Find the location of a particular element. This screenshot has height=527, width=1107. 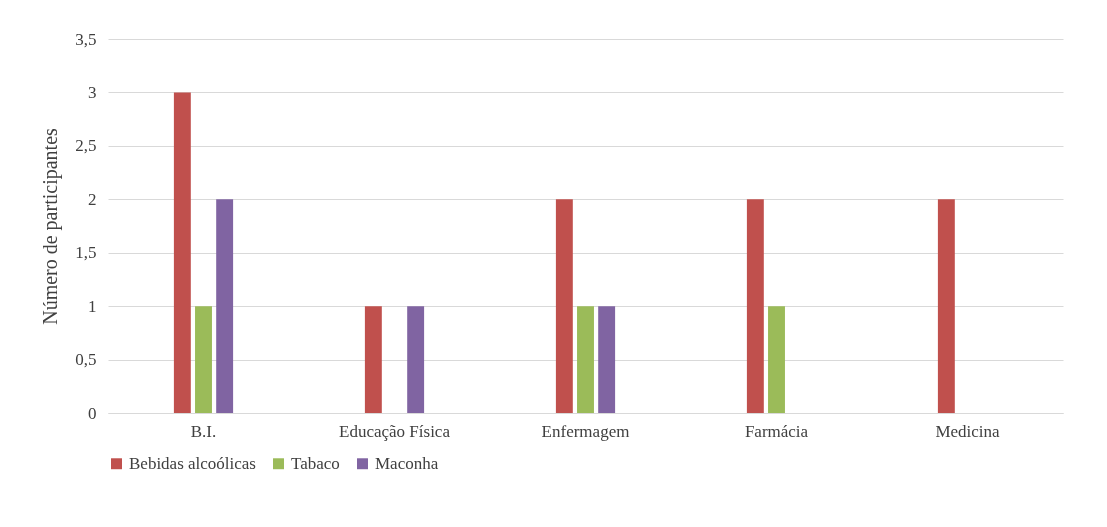

y-tick-label: 2,5 is located at coordinates (86, 146).